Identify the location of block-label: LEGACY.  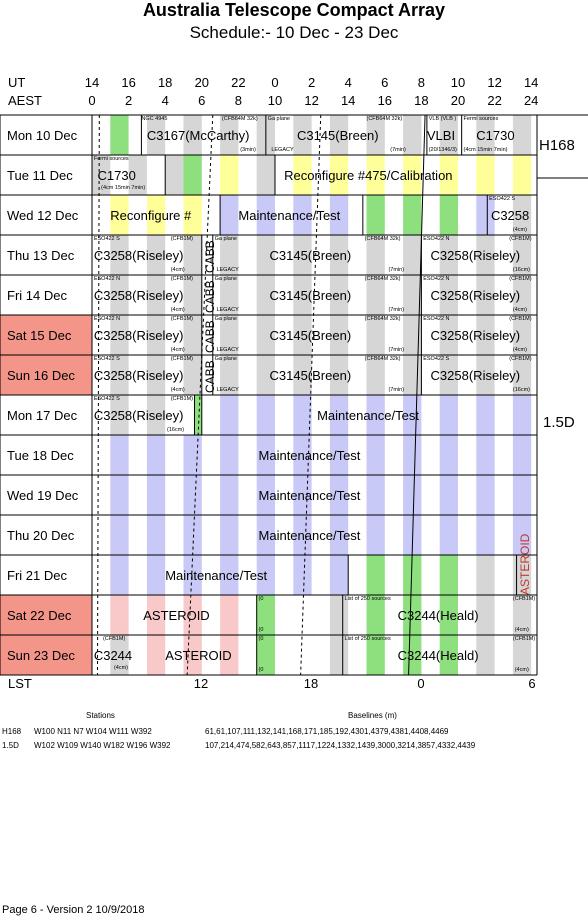
(227, 350).